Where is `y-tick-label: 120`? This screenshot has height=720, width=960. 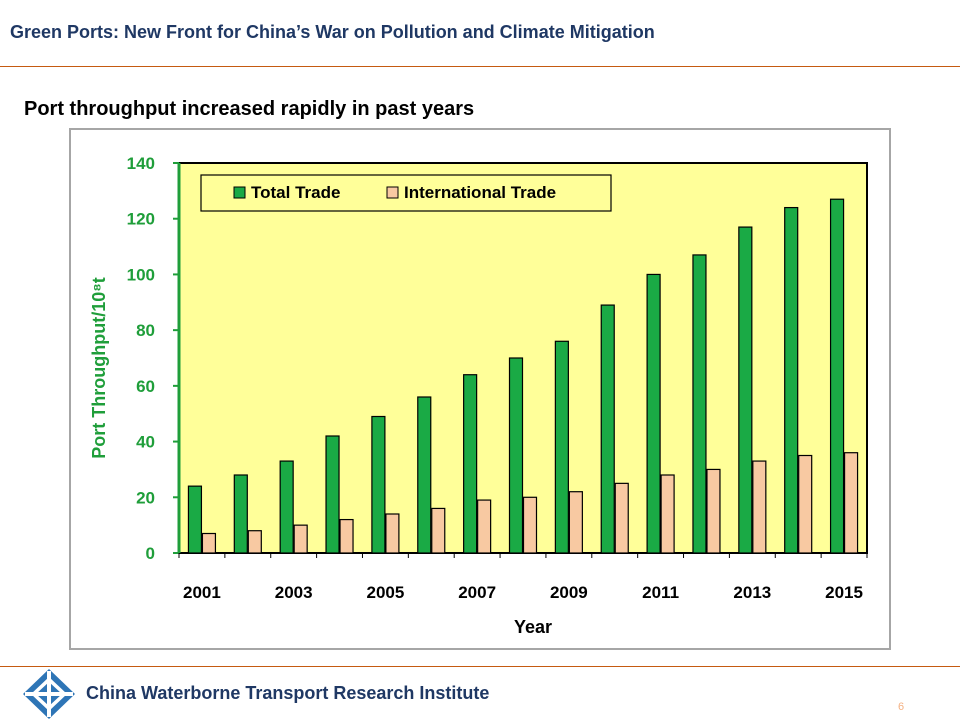
y-tick-label: 120 is located at coordinates (141, 219).